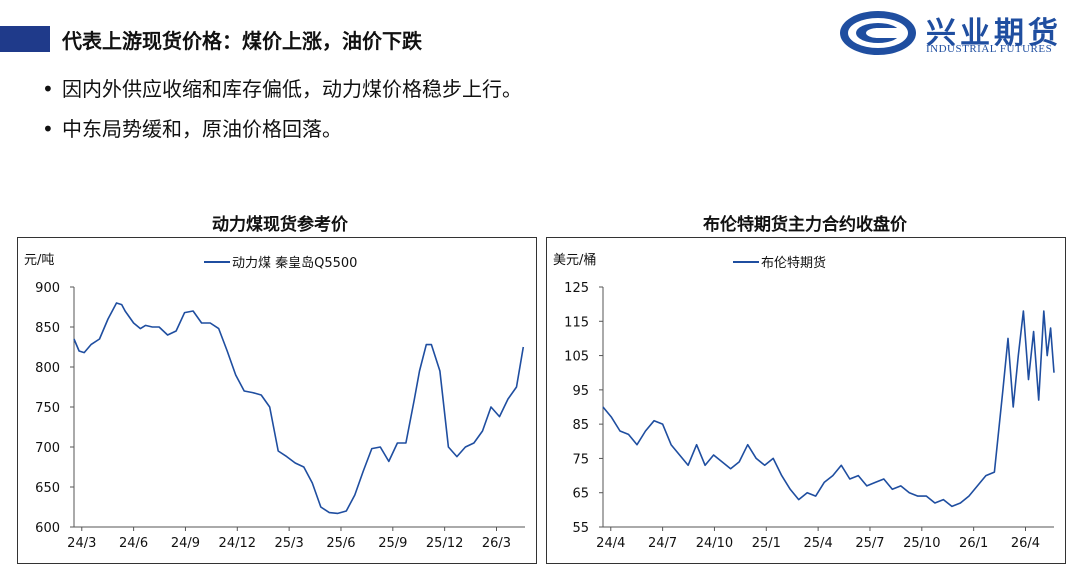 Image resolution: width=1080 pixels, height=575 pixels. What do you see at coordinates (714, 543) in the screenshot?
I see `brent-x-tick-label: 24/10` at bounding box center [714, 543].